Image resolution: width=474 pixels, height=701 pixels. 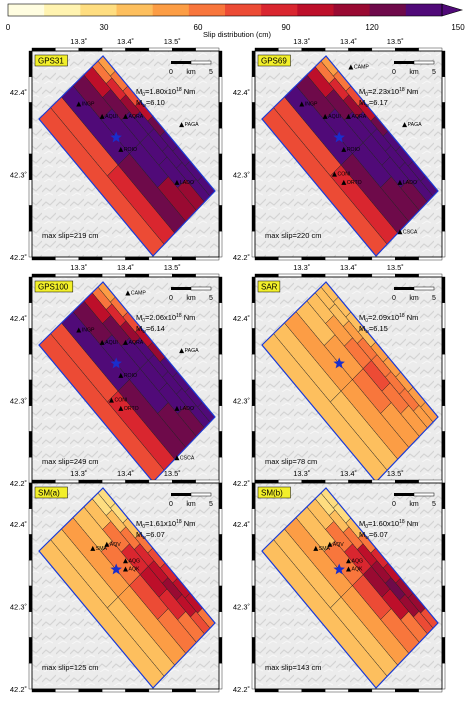 I want to click on colorbar-tick-90: 90, so click(x=286, y=27).